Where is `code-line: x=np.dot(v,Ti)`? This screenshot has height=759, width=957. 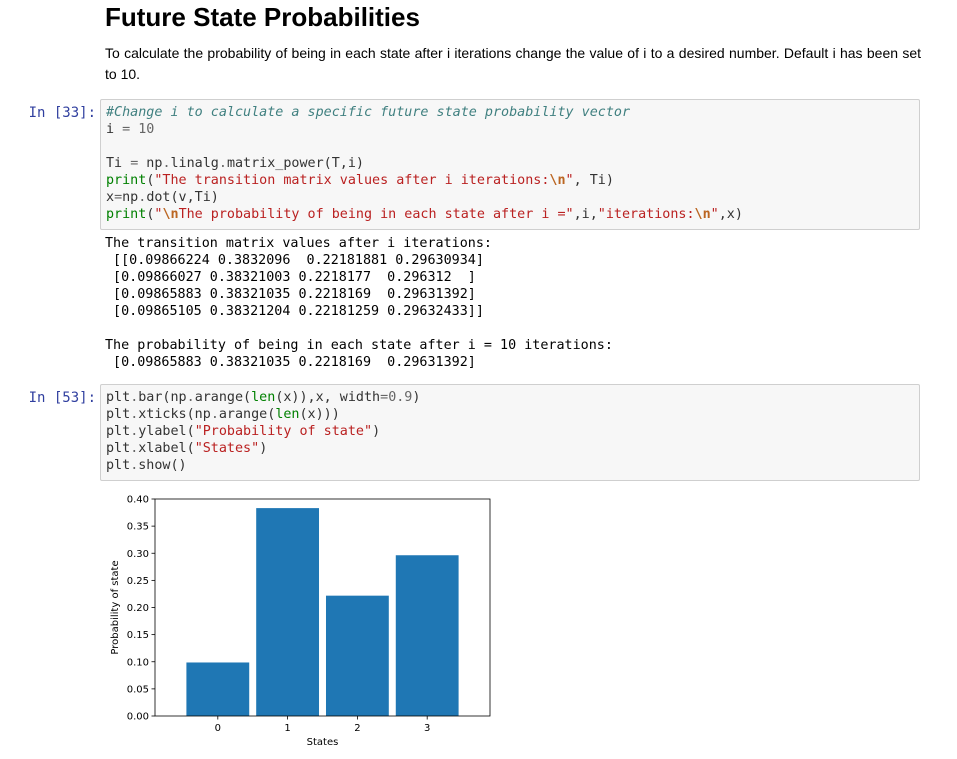 code-line: x=np.dot(v,Ti) is located at coordinates (510, 197).